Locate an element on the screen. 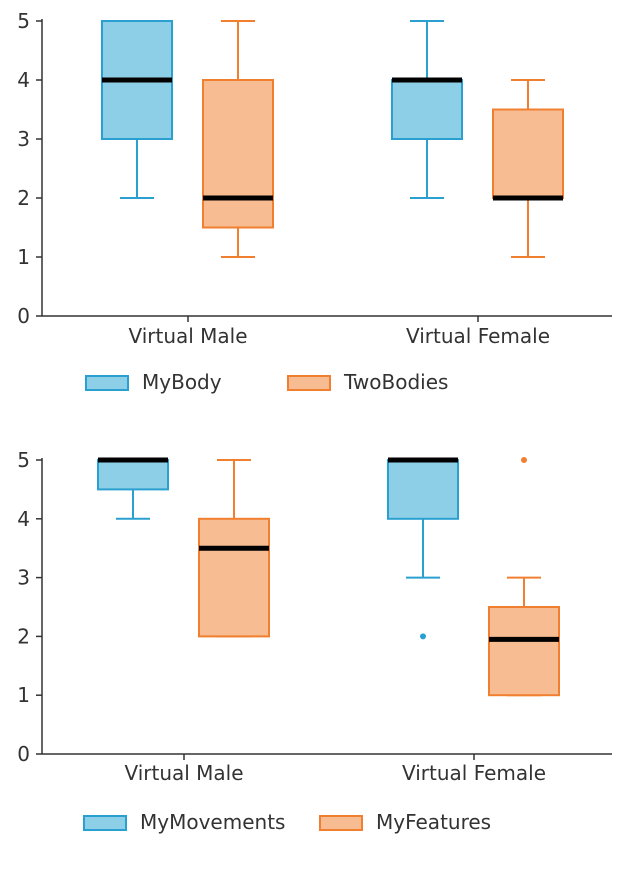 This screenshot has height=881, width=640. legend-label: MyFeatures is located at coordinates (433, 822).